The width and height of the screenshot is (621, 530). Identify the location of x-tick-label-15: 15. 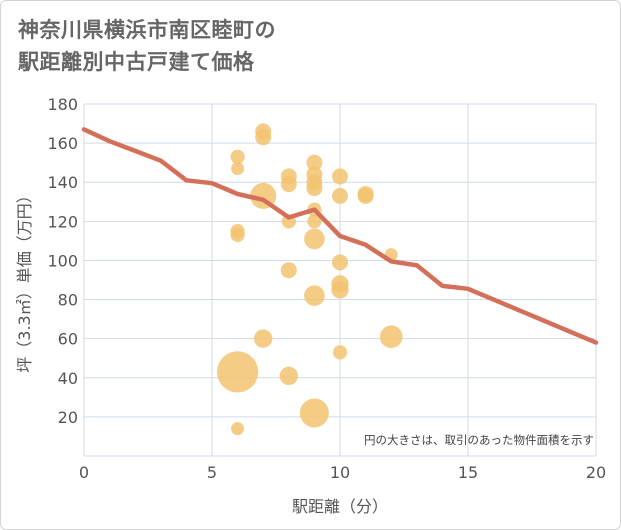
(468, 472).